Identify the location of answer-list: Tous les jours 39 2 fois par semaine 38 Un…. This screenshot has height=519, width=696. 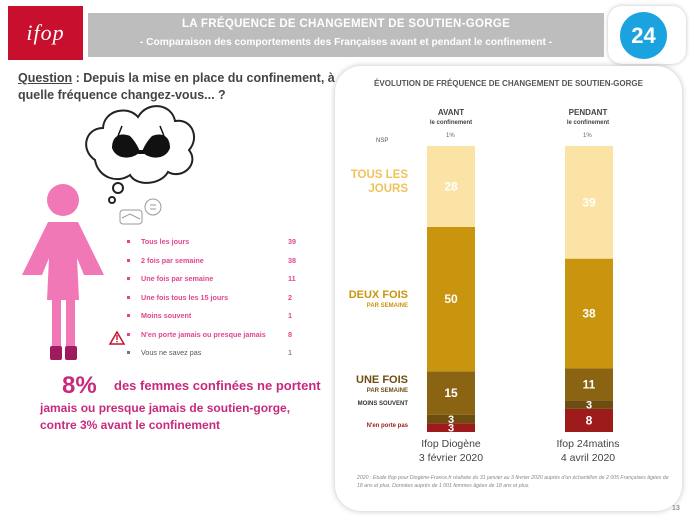
(217, 301).